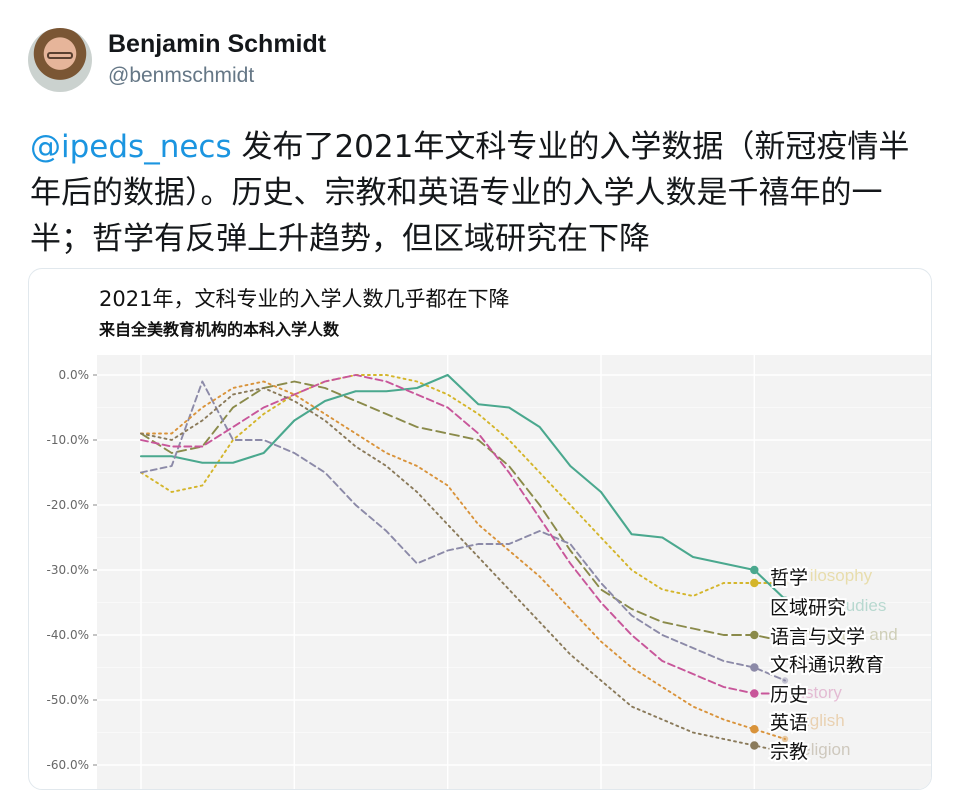  I want to click on mention-link: @ipeds_necs, so click(131, 147).